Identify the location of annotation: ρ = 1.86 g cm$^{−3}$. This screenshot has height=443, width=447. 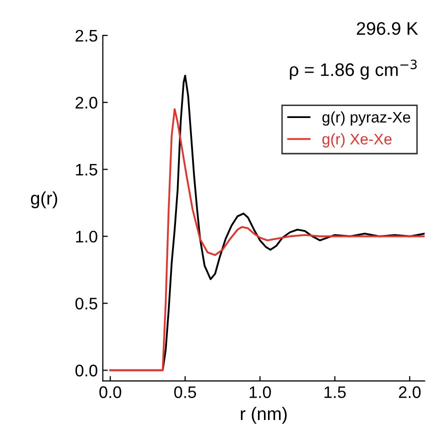
(353, 70).